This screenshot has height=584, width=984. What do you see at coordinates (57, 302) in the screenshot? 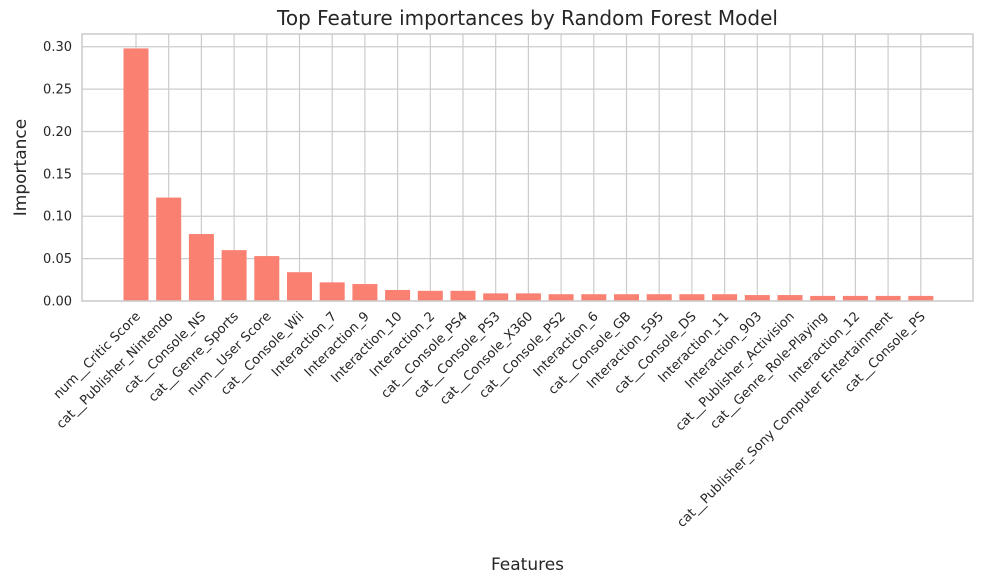
I see `y-tick-label: 0.00` at bounding box center [57, 302].